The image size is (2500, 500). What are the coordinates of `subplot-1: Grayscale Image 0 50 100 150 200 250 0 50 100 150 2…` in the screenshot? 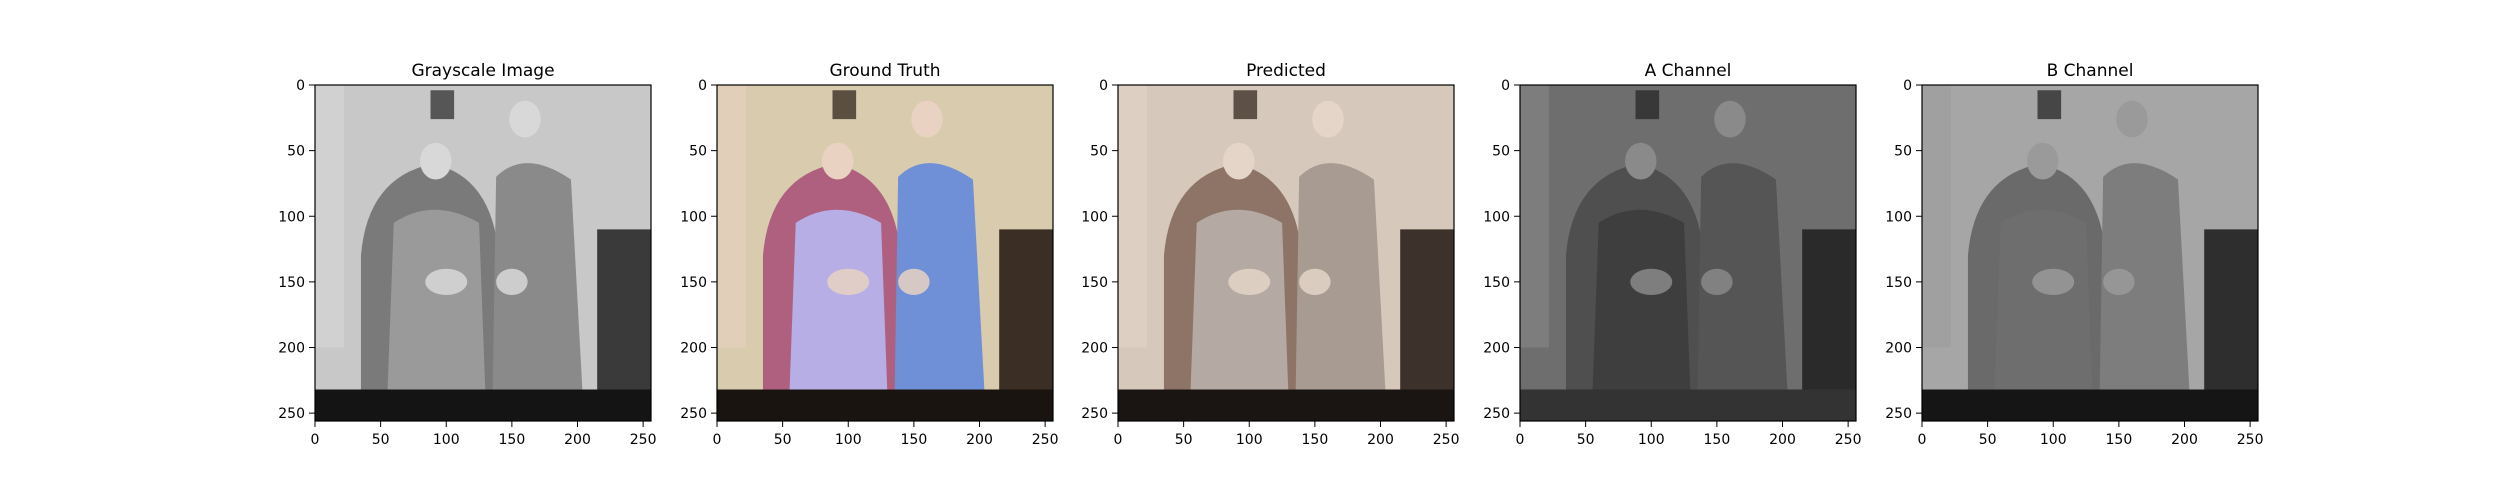 It's located at (467, 254).